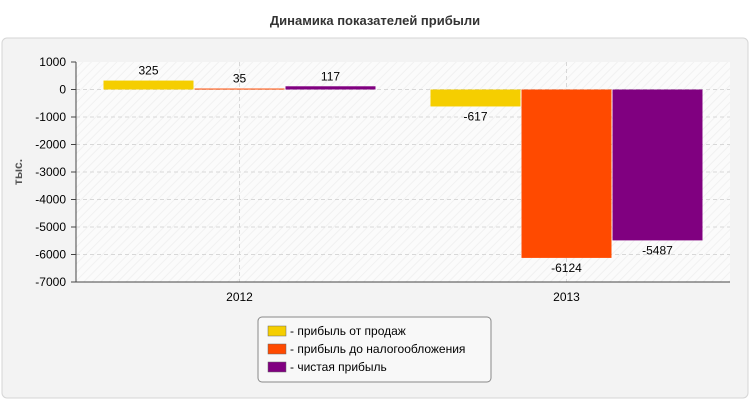 The image size is (750, 400). What do you see at coordinates (18, 172) in the screenshot?
I see `y-axis-label: тыс.` at bounding box center [18, 172].